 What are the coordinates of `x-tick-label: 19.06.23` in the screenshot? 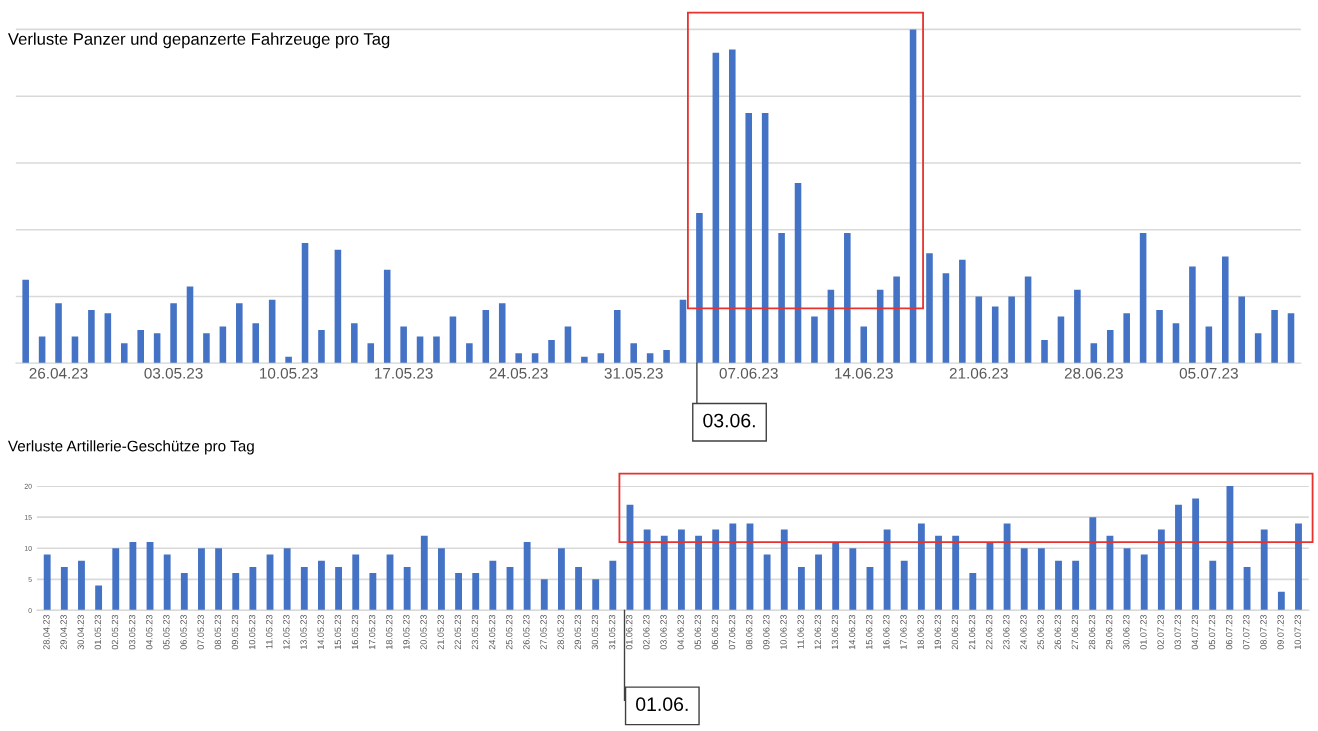 It's located at (937, 631).